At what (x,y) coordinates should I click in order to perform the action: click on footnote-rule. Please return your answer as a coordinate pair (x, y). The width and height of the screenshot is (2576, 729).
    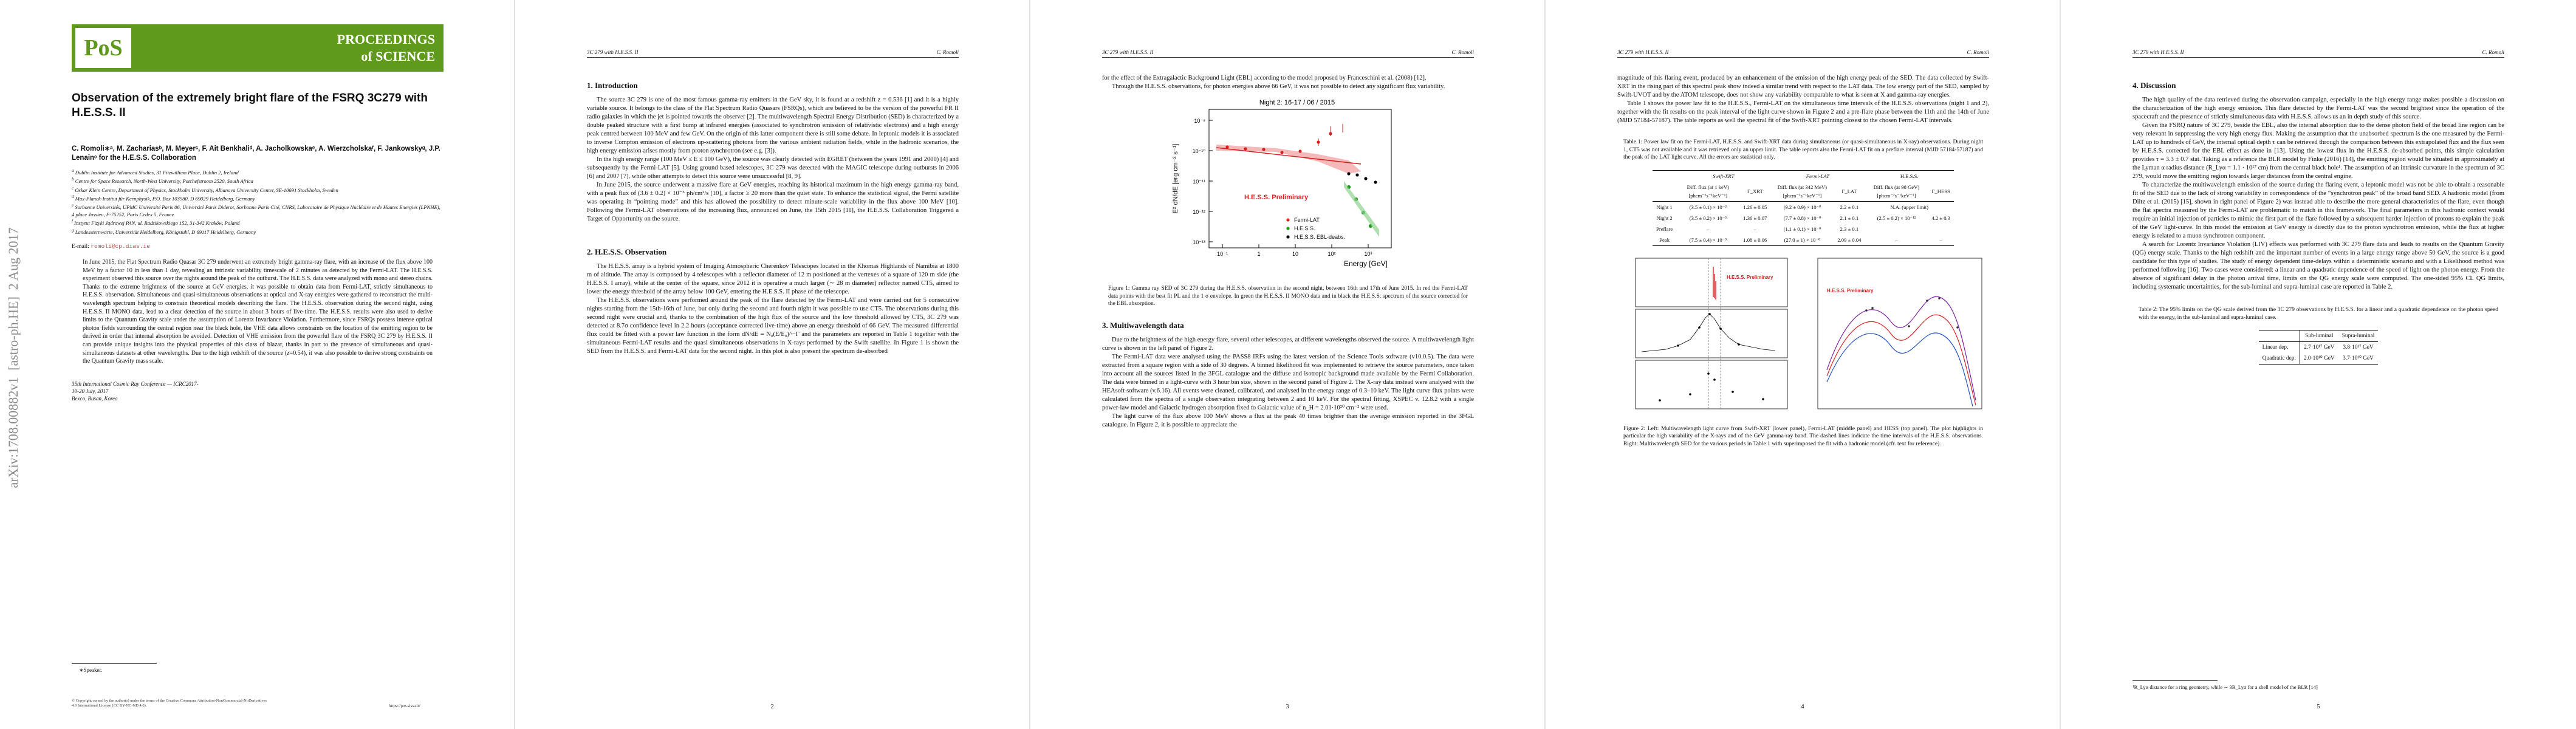
    Looking at the image, I should click on (114, 663).